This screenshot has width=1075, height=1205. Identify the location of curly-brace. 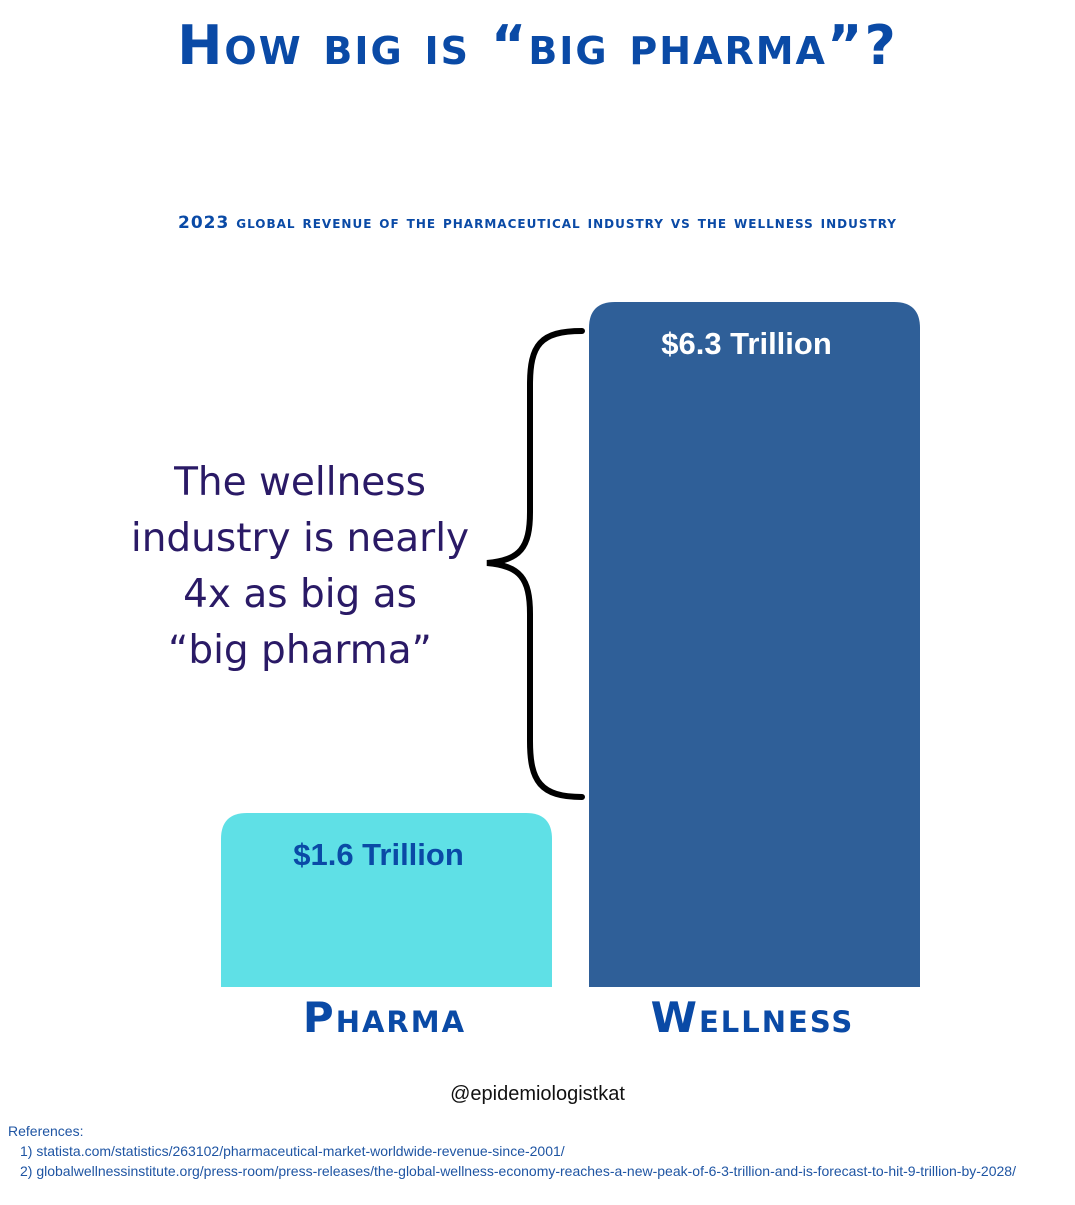
(535, 564).